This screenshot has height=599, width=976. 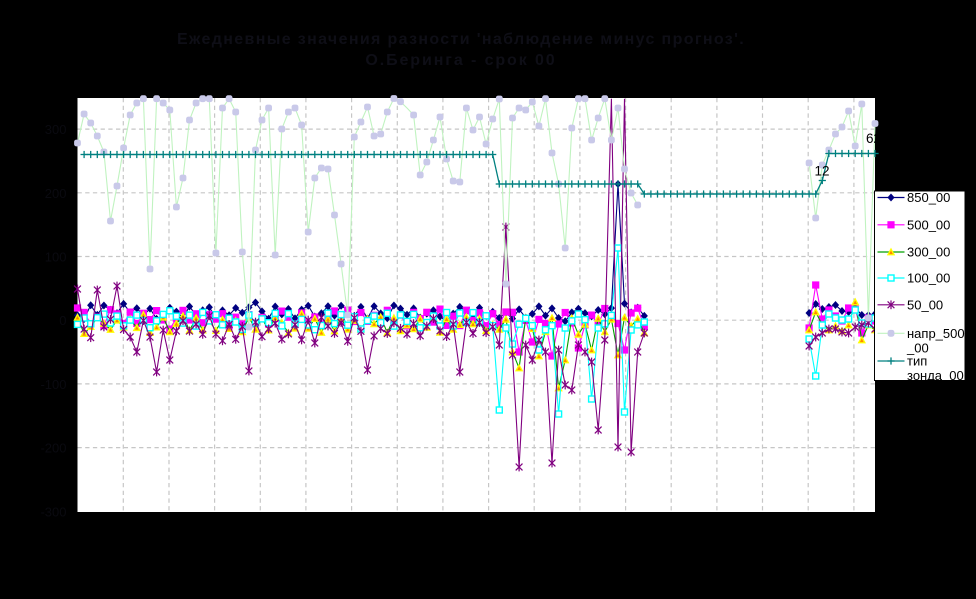 I want to click on svg-text: 100, so click(x=56, y=257).